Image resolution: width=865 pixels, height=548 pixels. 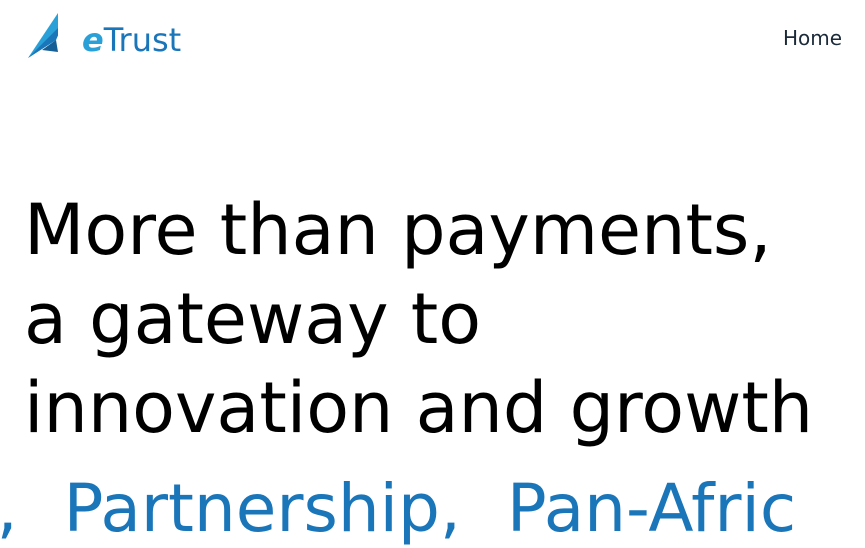 What do you see at coordinates (93, 40) in the screenshot?
I see `logo-e-letter: e` at bounding box center [93, 40].